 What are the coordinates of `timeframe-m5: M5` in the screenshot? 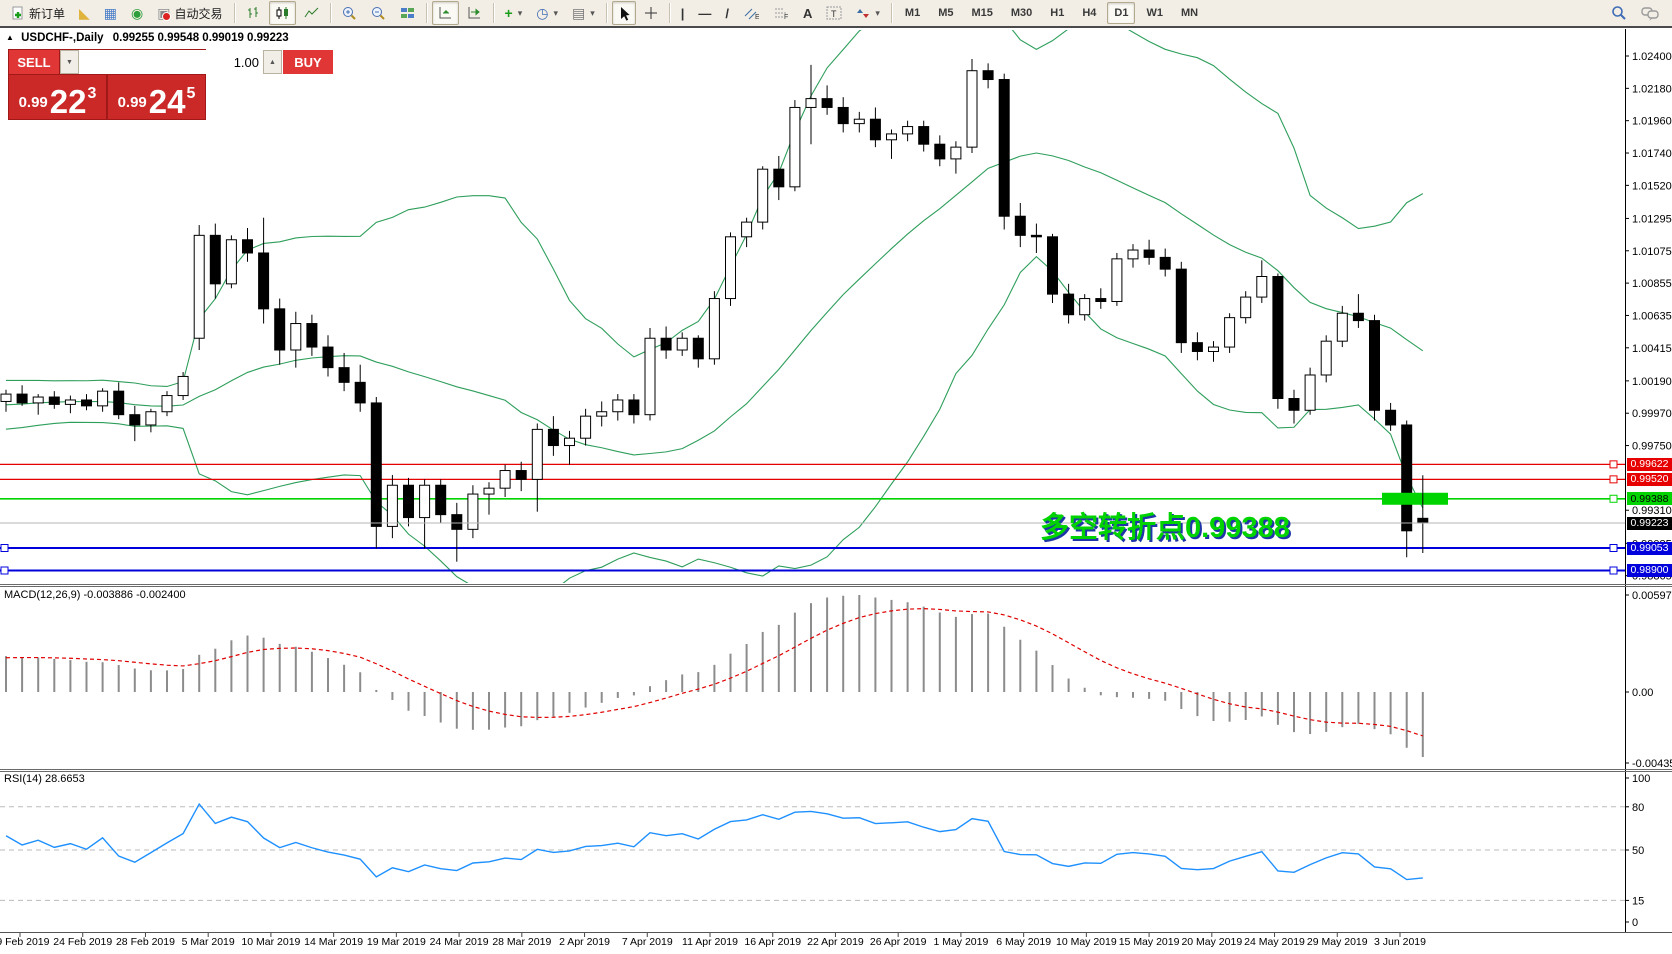 It's located at (946, 13).